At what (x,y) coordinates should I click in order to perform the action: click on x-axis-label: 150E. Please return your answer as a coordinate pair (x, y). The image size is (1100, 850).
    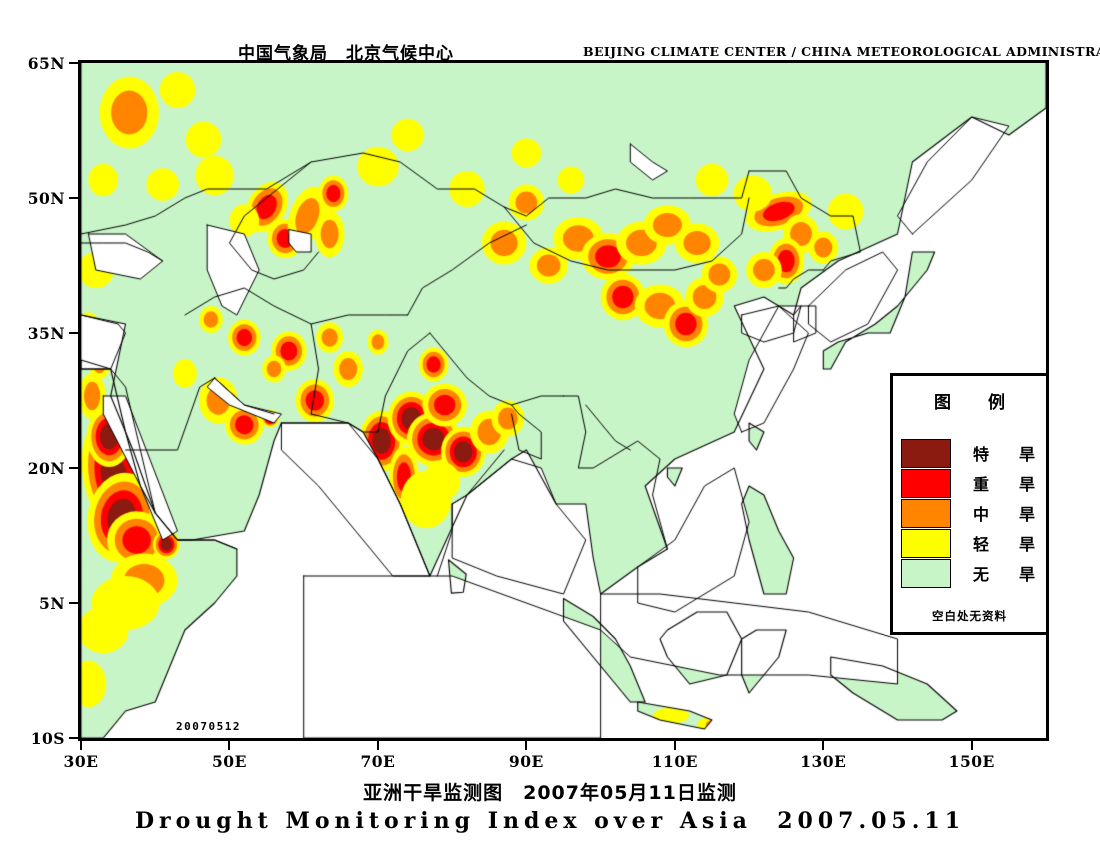
    Looking at the image, I should click on (971, 761).